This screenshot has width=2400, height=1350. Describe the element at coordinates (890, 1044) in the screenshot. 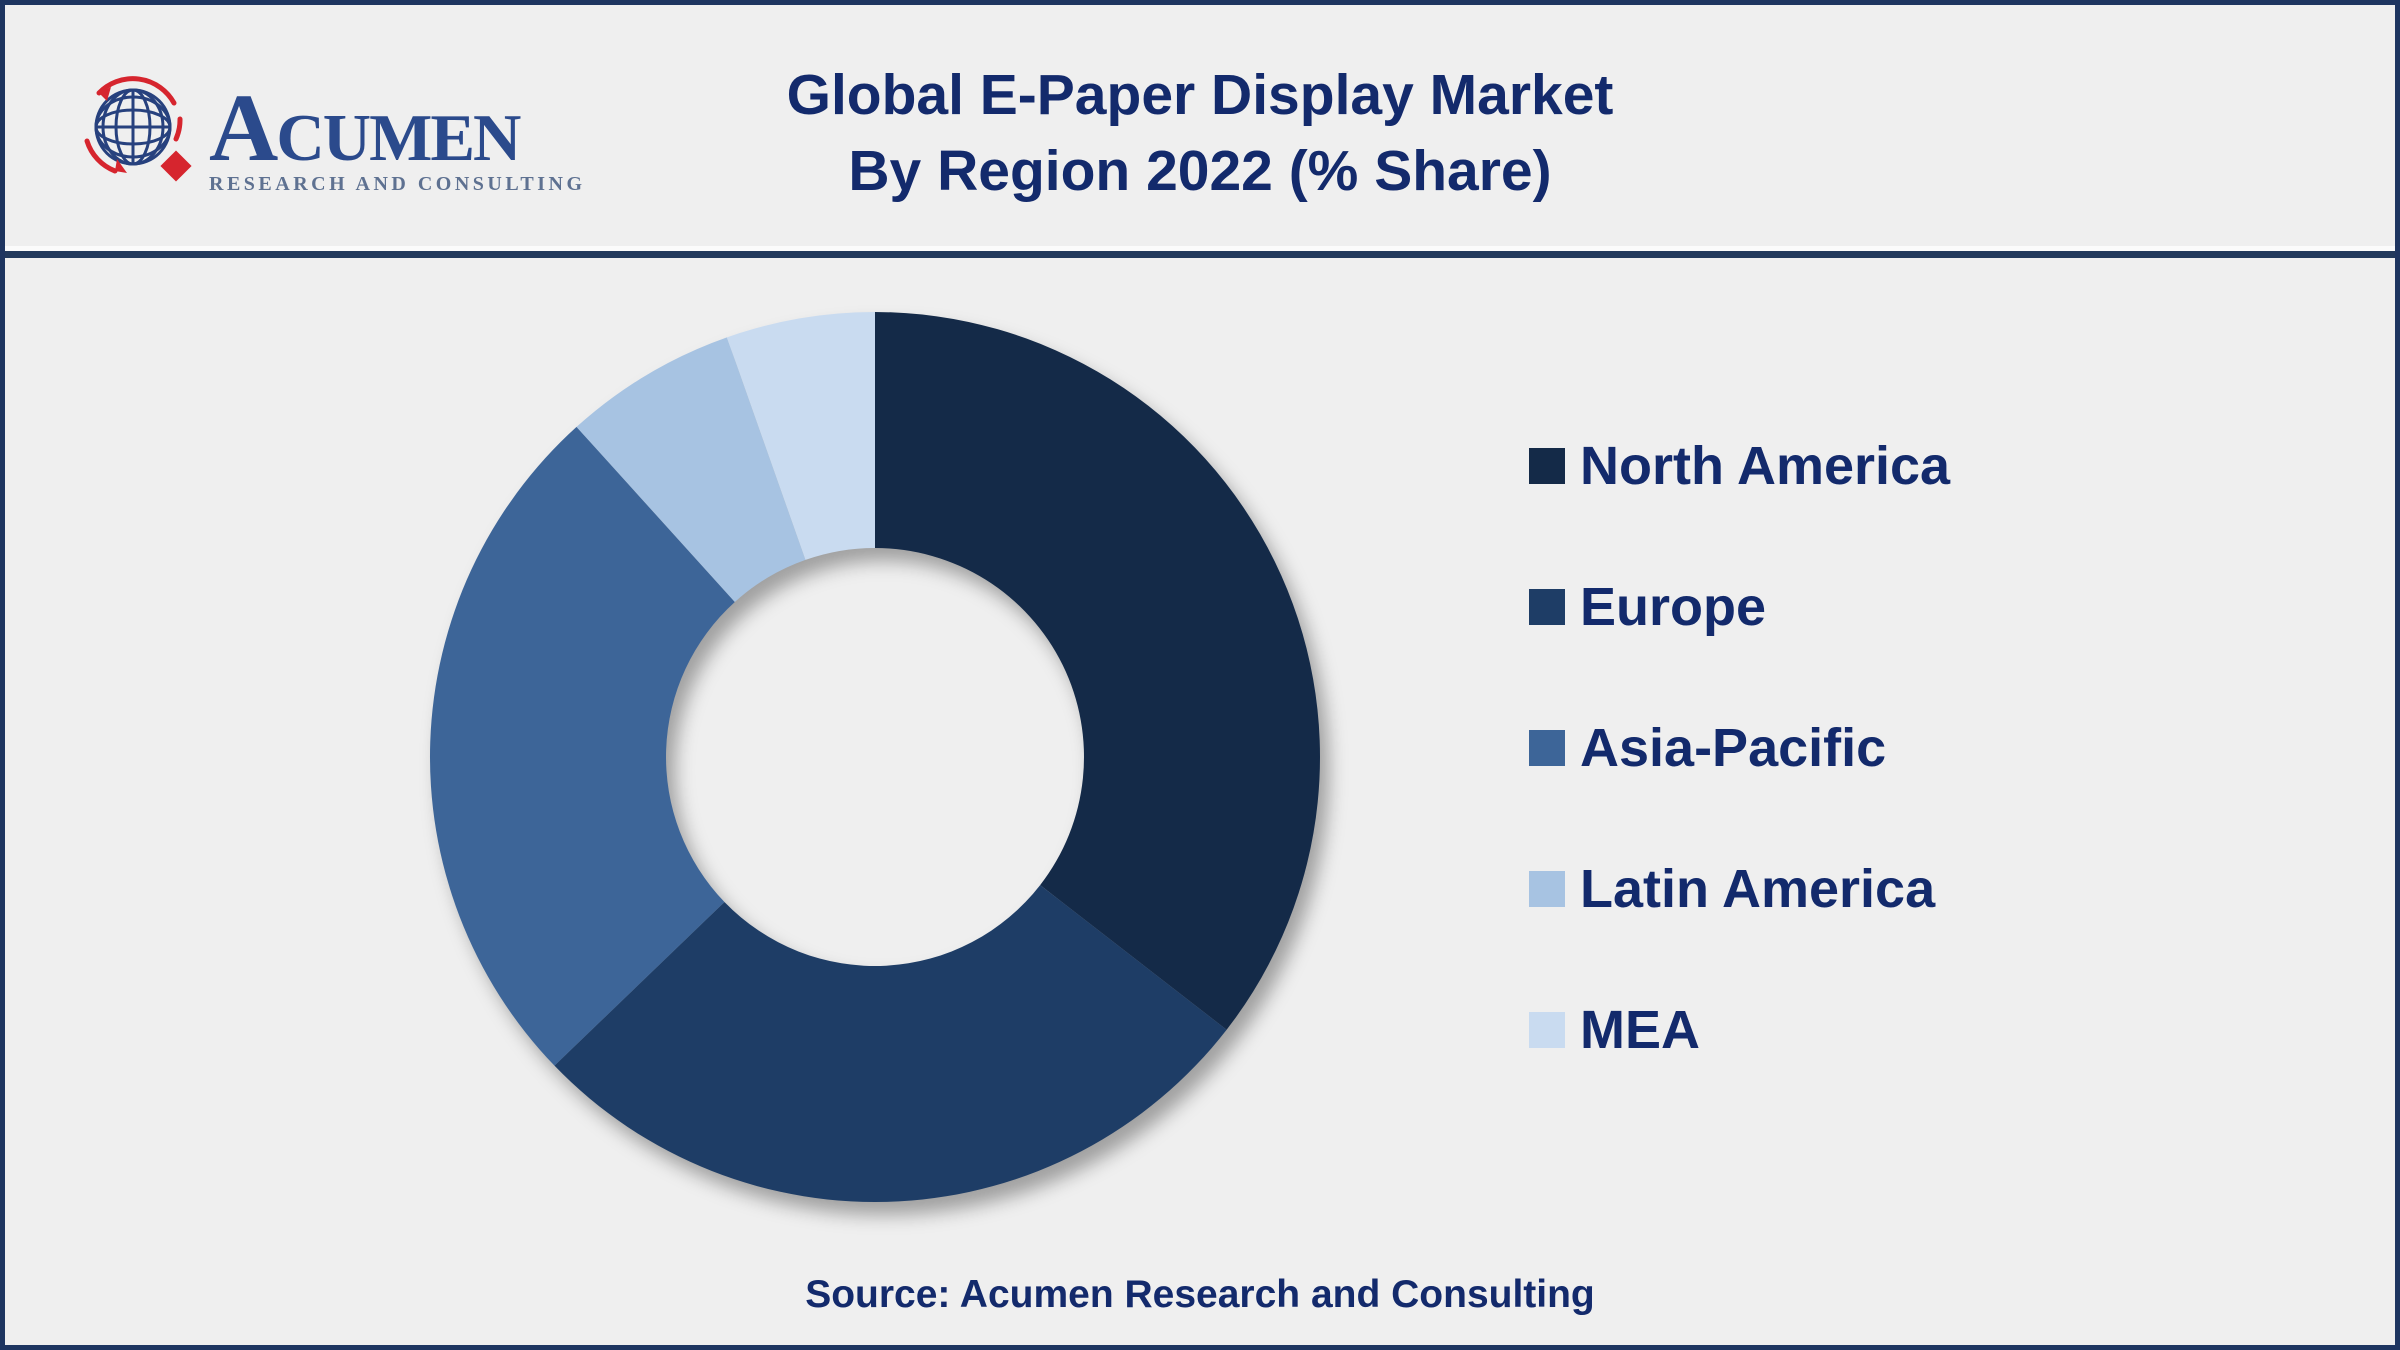

I see `donut-slice-europe` at that location.